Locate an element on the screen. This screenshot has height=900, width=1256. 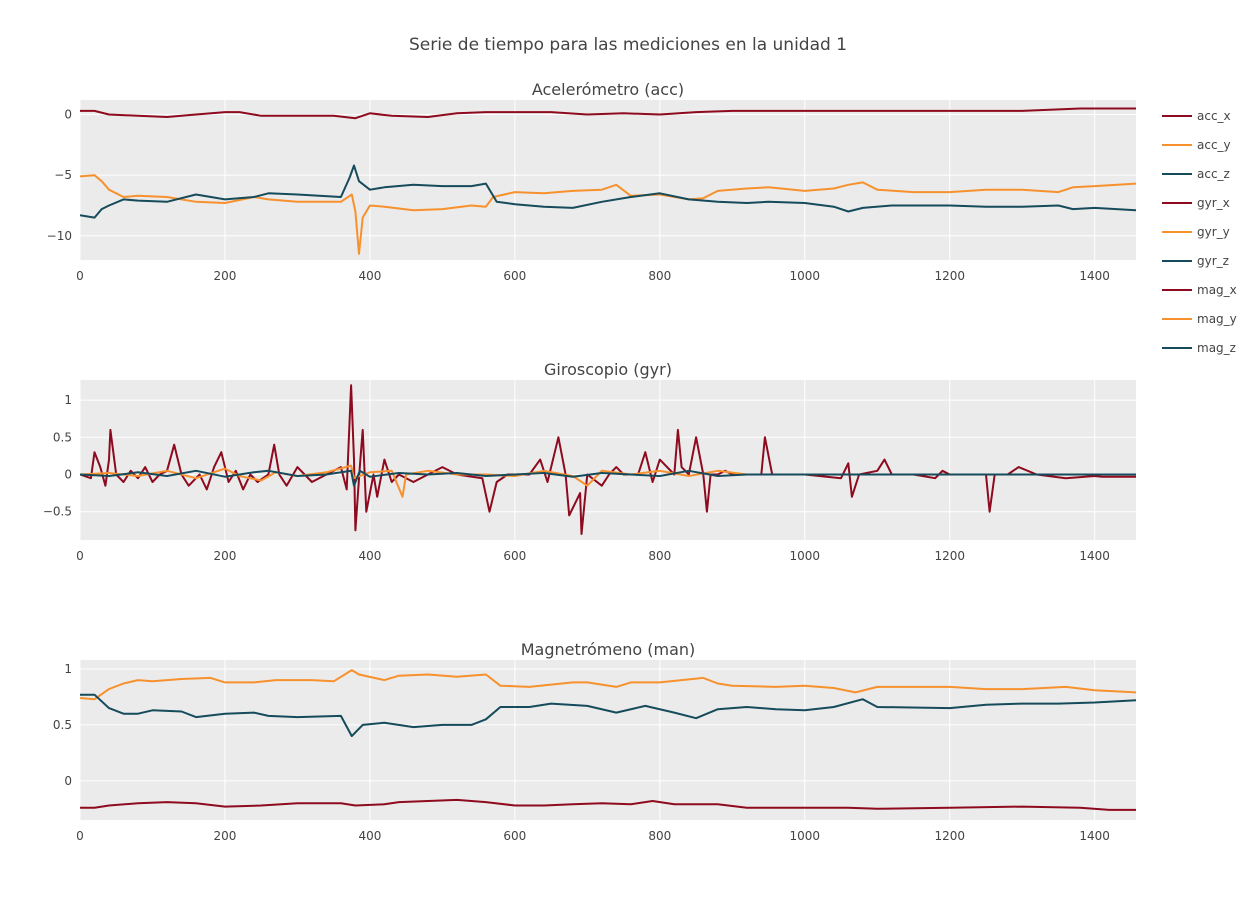
gyr-grid is located at coordinates (607, 460).